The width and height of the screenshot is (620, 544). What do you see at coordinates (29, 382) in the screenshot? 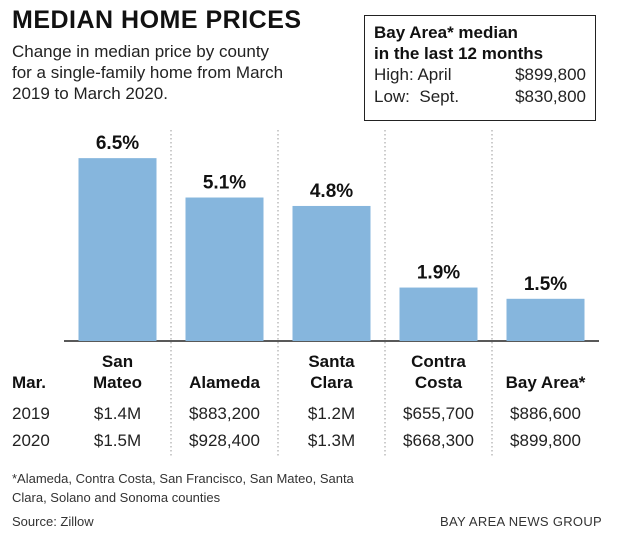
I see `row-header-mar: Mar.` at bounding box center [29, 382].